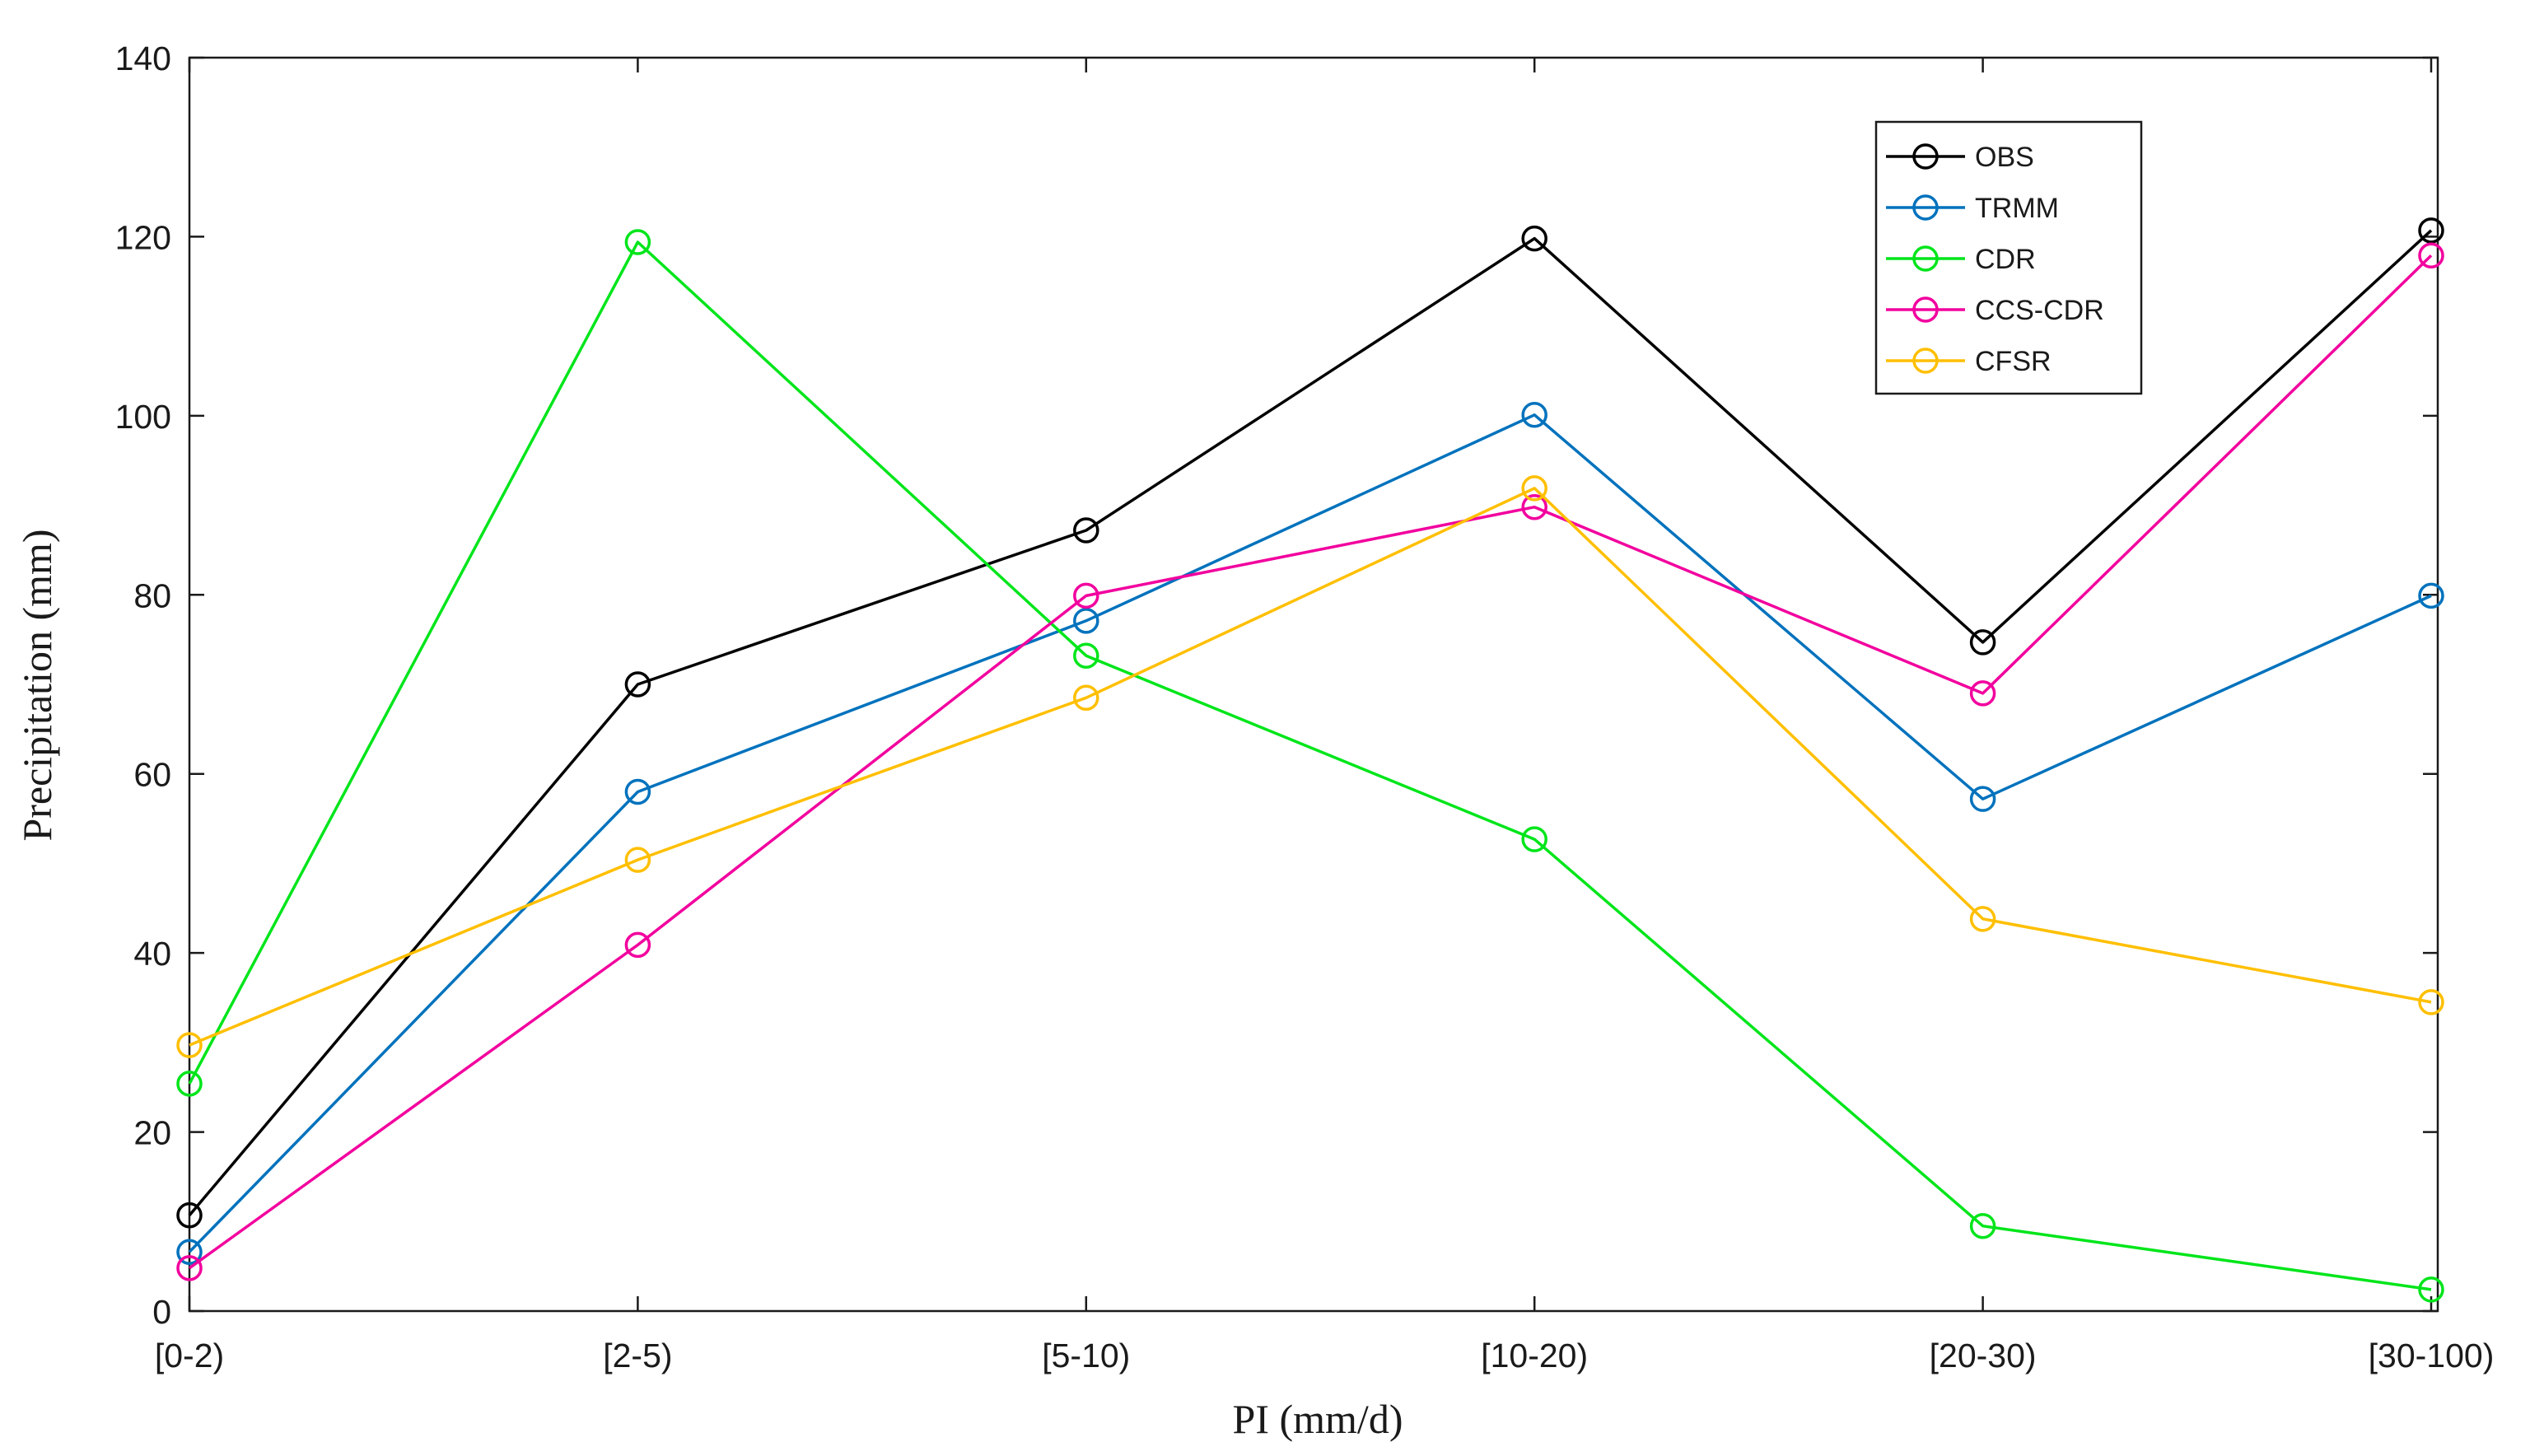  What do you see at coordinates (1973, 208) in the screenshot?
I see `legend-item-trmm: TRMM` at bounding box center [1973, 208].